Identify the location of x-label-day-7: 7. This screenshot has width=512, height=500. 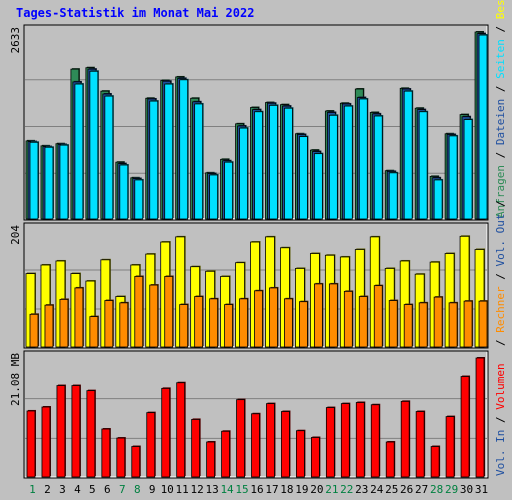
(122, 489).